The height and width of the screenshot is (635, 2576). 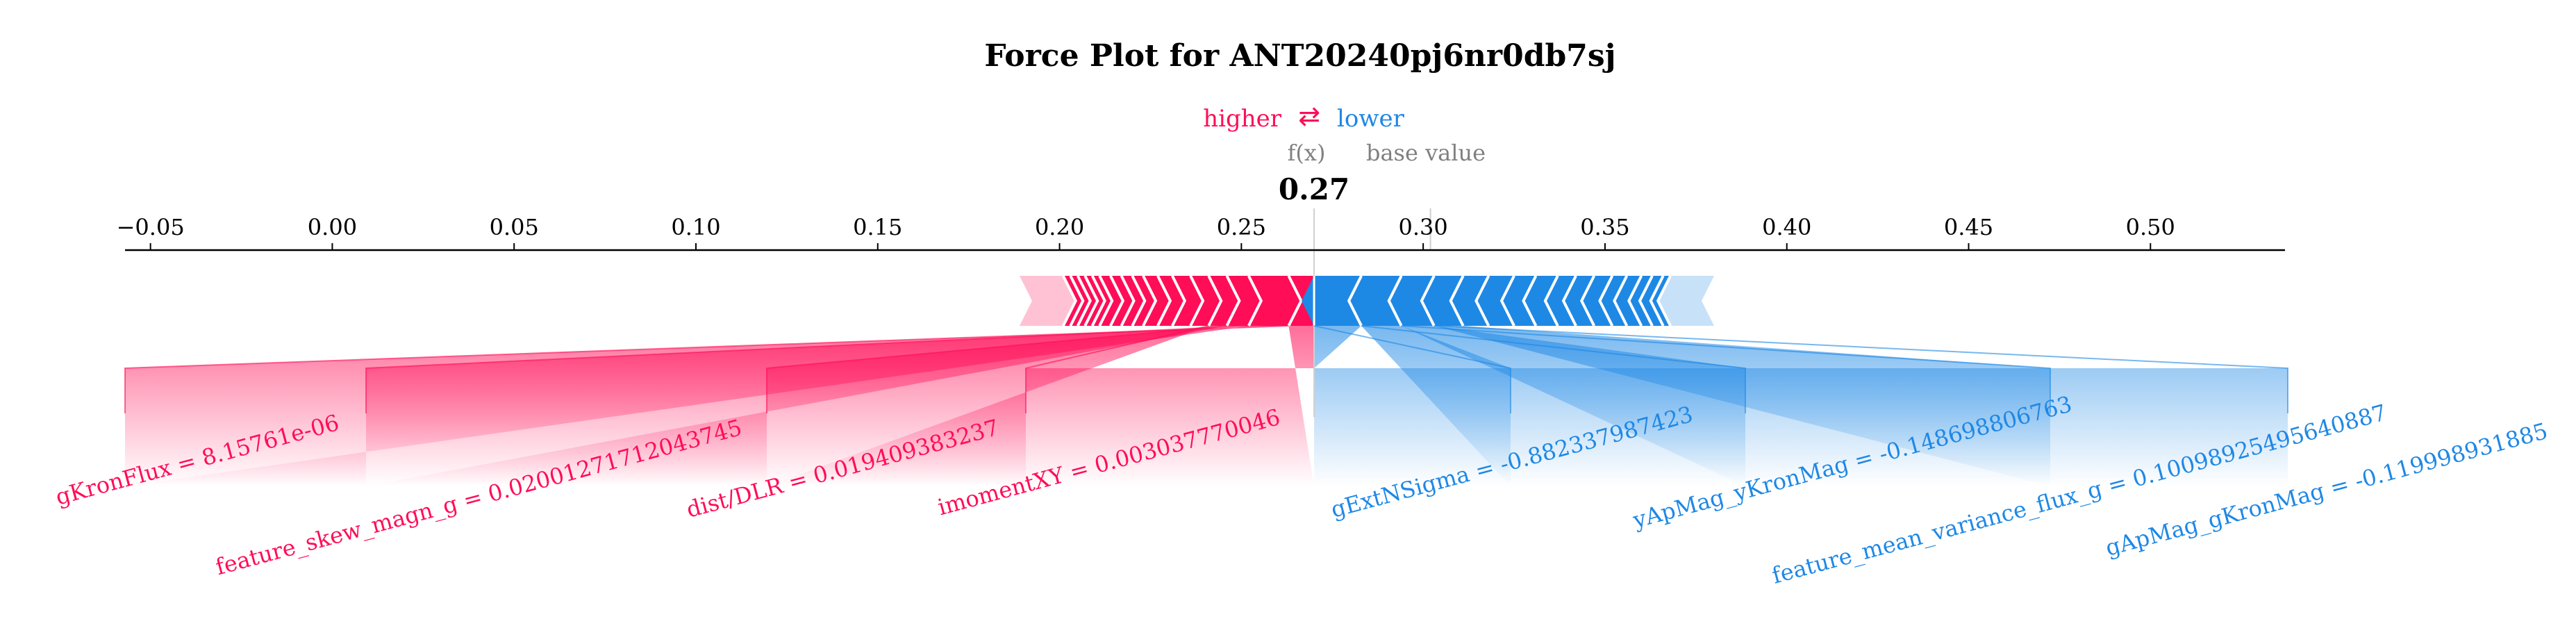 What do you see at coordinates (332, 227) in the screenshot?
I see `x-tick-label: 0.00` at bounding box center [332, 227].